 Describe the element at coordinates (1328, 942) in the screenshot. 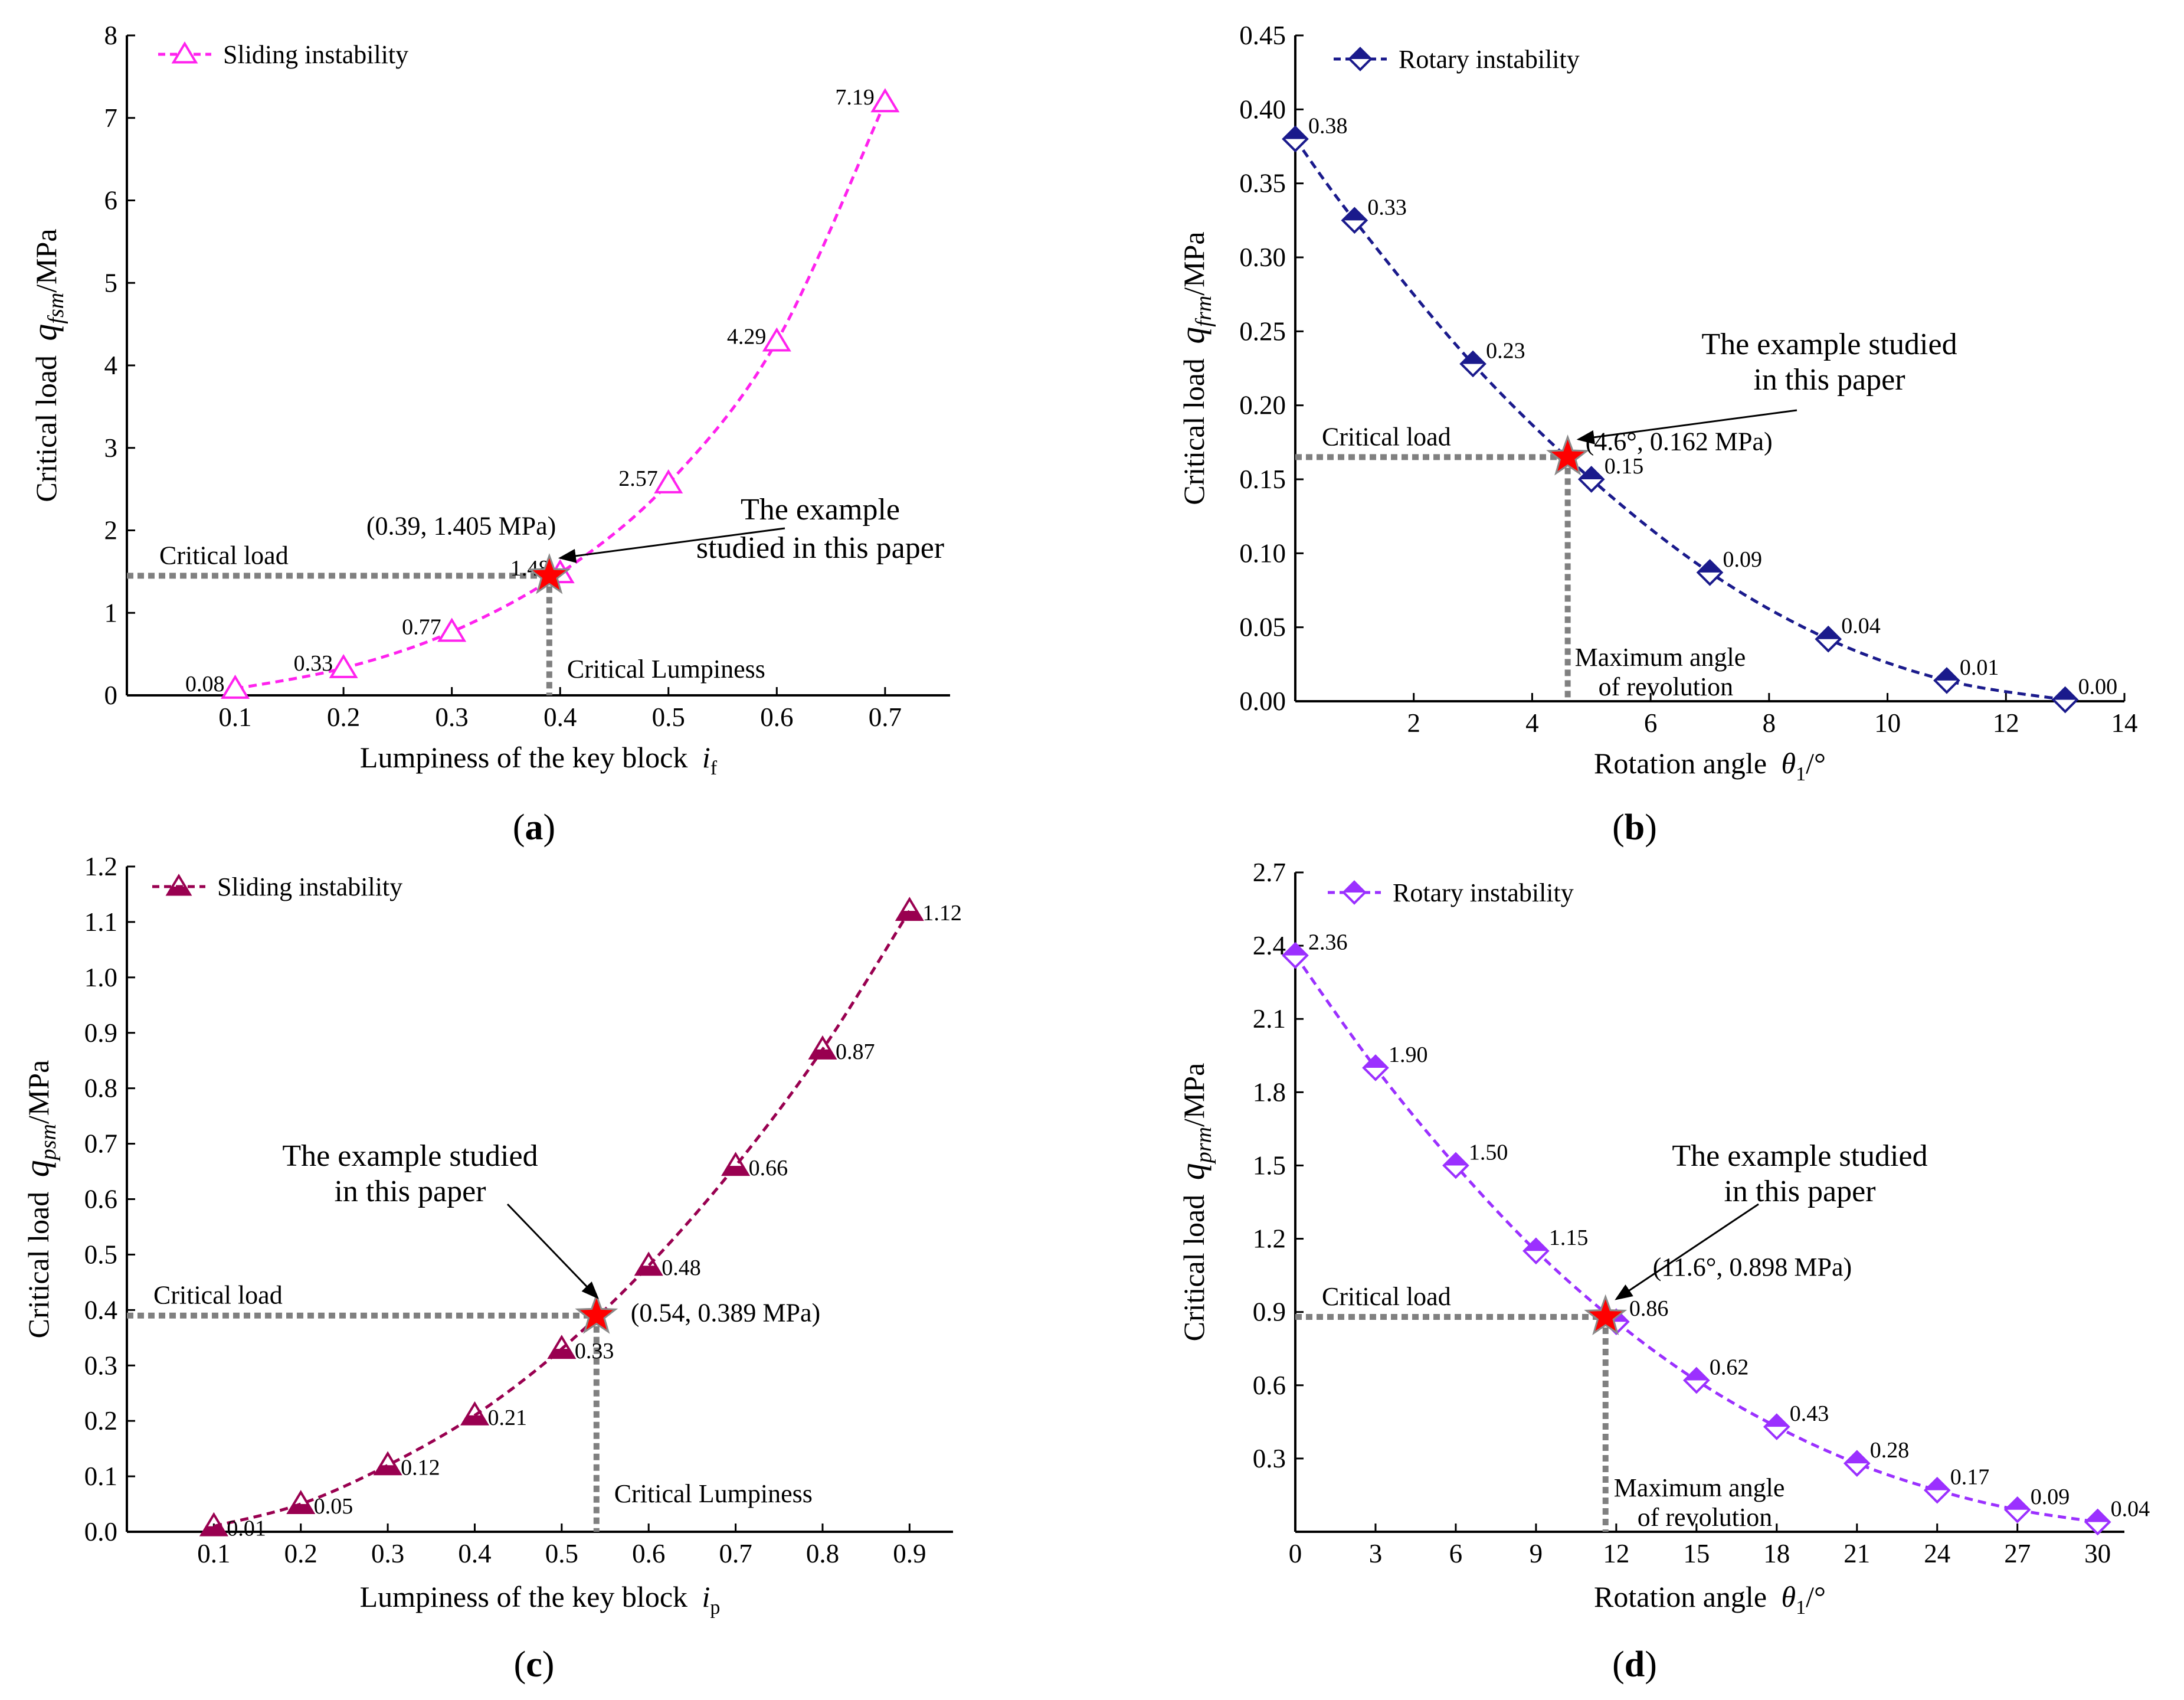

I see `data-point-label: 2.36` at that location.